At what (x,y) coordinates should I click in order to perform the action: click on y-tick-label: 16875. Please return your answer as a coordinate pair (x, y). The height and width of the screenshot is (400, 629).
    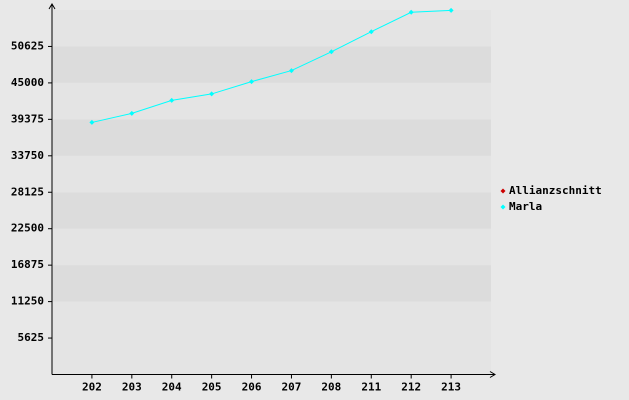
    Looking at the image, I should click on (27, 264).